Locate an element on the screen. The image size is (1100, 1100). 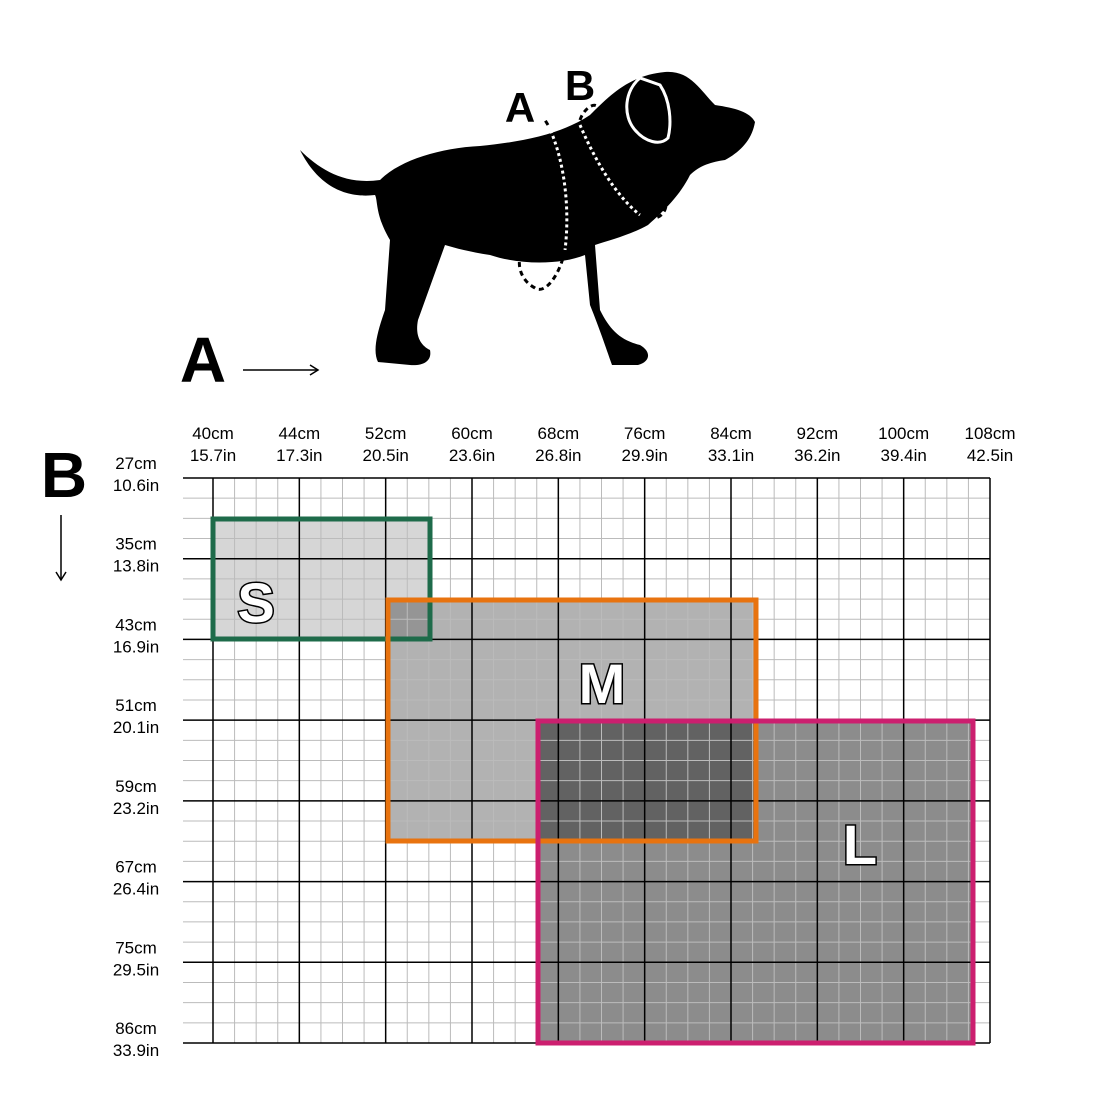
measure-a-loop is located at coordinates (557, 187).